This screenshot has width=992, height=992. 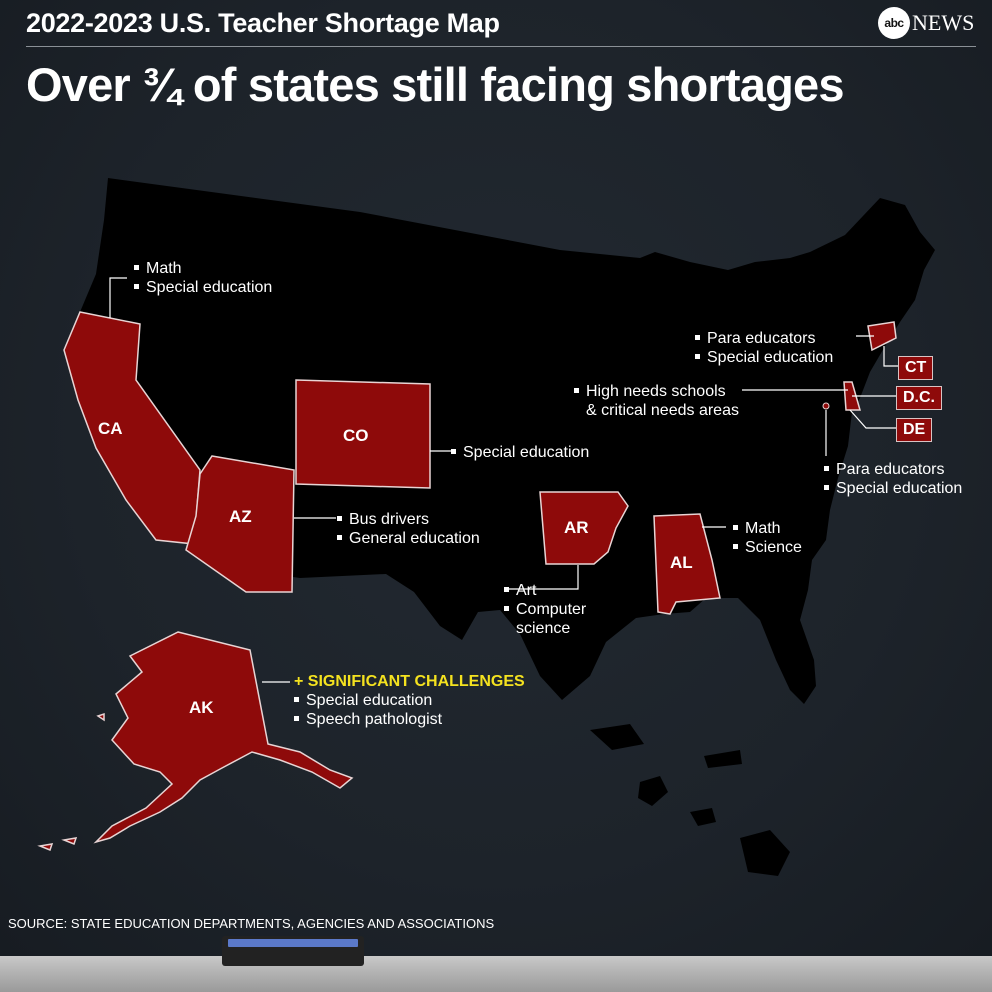 What do you see at coordinates (118, 297) in the screenshot?
I see `leader-ca` at bounding box center [118, 297].